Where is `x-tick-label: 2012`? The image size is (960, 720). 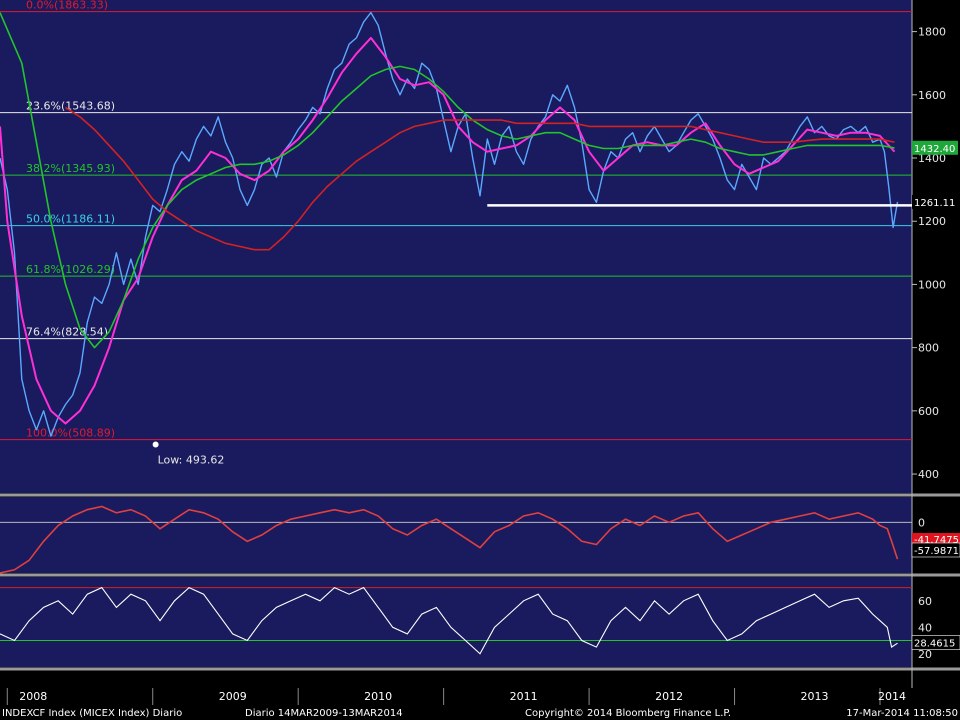 x-tick-label: 2012 is located at coordinates (669, 696).